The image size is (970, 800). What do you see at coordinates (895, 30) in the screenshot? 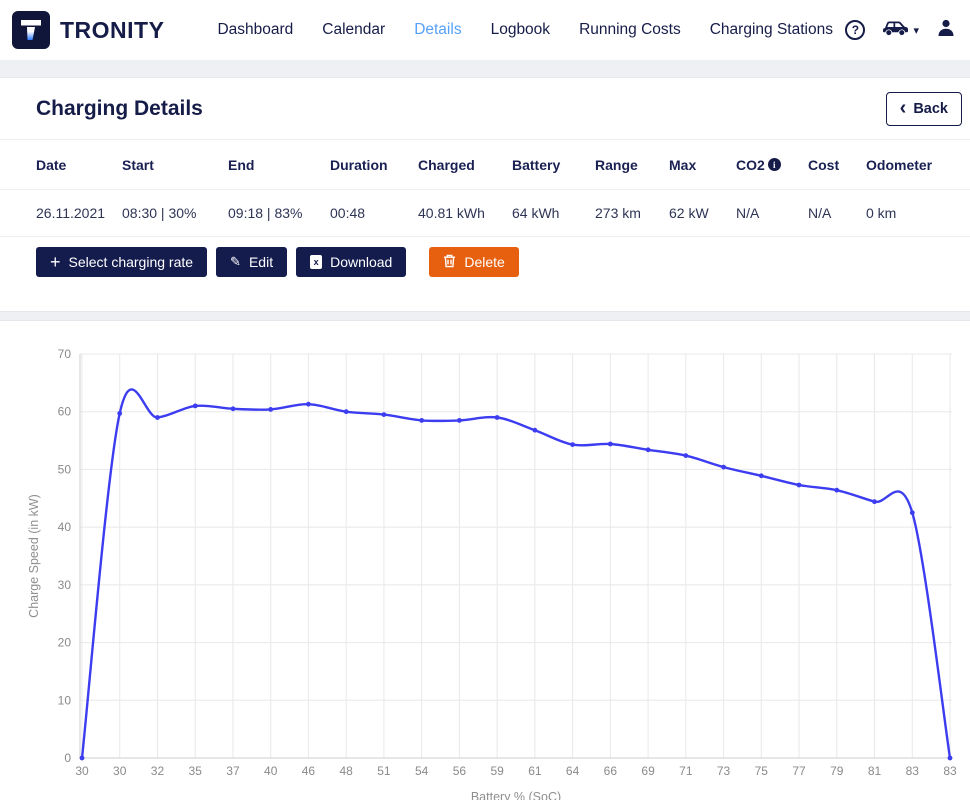
I see `car-icon` at bounding box center [895, 30].